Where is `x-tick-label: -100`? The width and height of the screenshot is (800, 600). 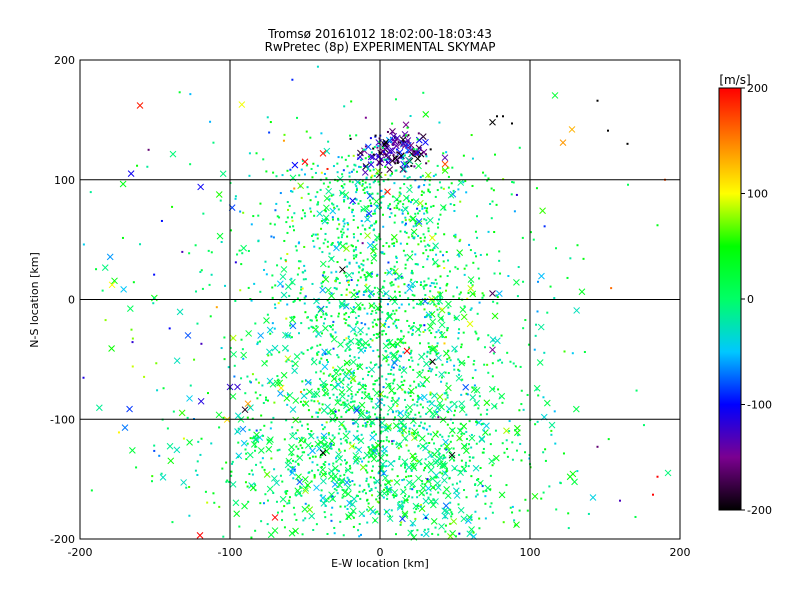
x-tick-label: -100 is located at coordinates (230, 552).